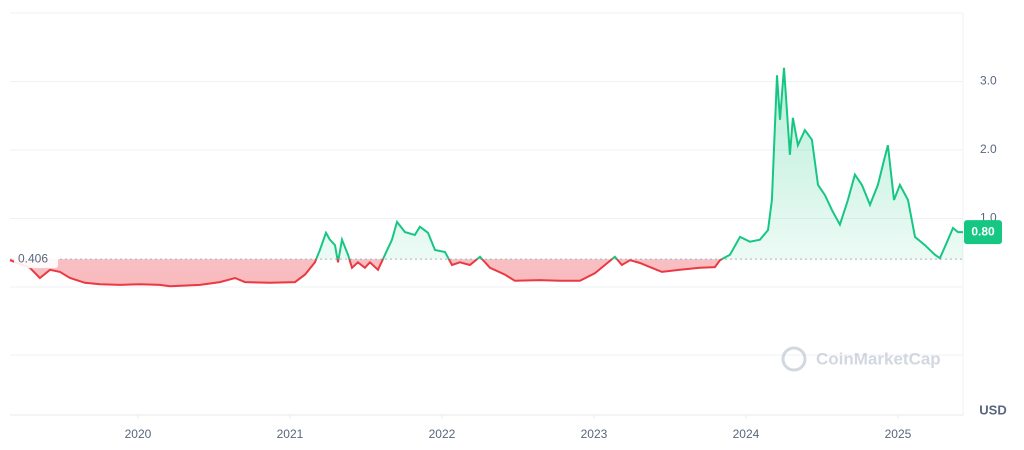 This screenshot has width=1024, height=450. What do you see at coordinates (138, 434) in the screenshot?
I see `x-tick-label: 2020` at bounding box center [138, 434].